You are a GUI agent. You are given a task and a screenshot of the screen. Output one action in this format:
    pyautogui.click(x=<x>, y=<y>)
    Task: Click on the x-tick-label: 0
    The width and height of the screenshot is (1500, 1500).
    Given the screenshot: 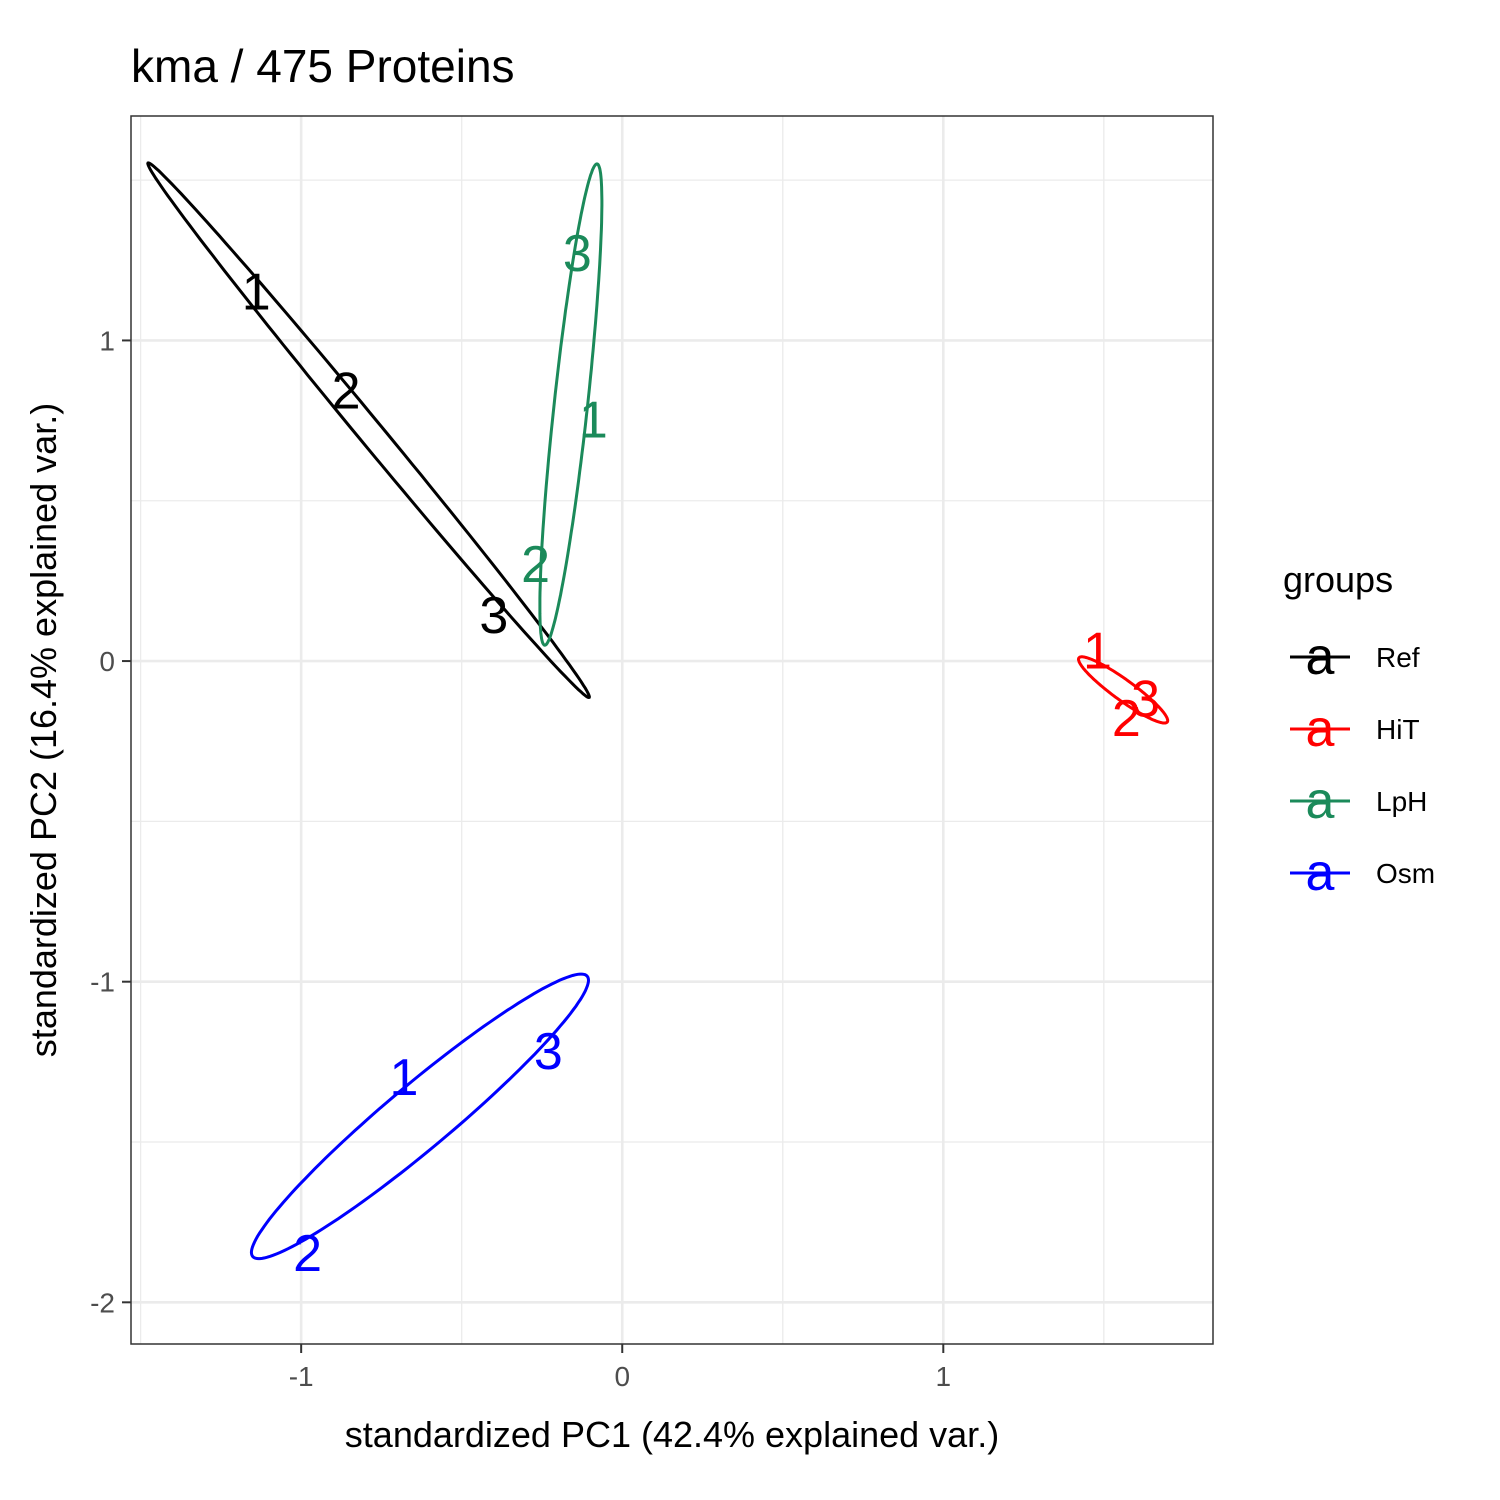 What is the action you would take?
    pyautogui.click(x=622, y=1376)
    